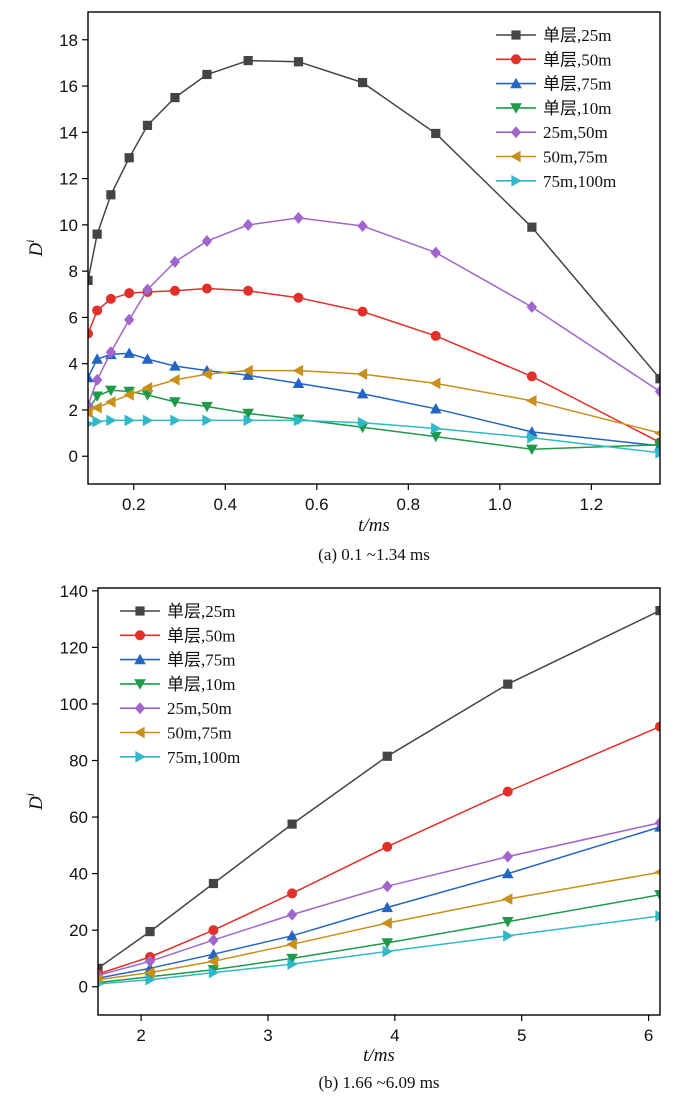  Describe the element at coordinates (201, 611) in the screenshot. I see `legend-label-b-0: 单层,25m` at that location.